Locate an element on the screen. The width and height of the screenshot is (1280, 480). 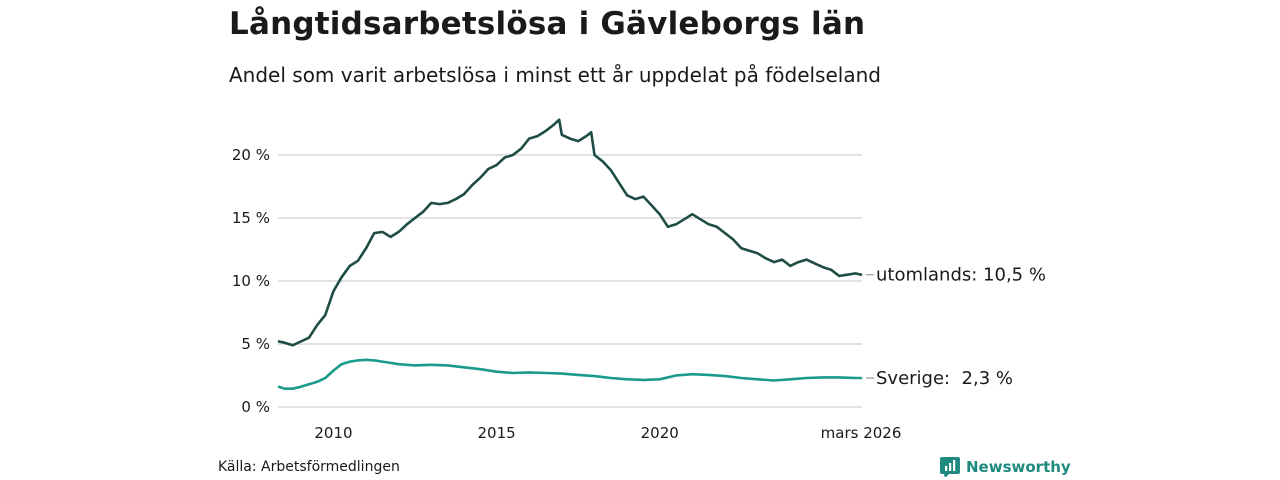
end-label-utomlands: utomlands: 10,5 % is located at coordinates (961, 275).